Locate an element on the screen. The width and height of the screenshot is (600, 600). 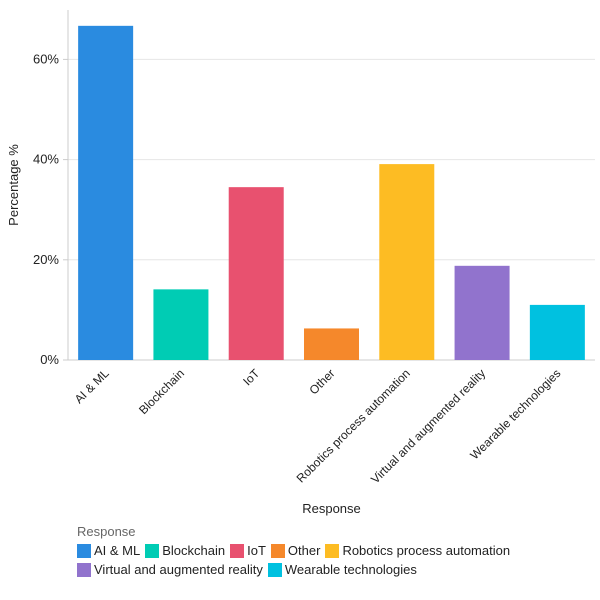
legend-item: Wearable technologies is located at coordinates (342, 569).